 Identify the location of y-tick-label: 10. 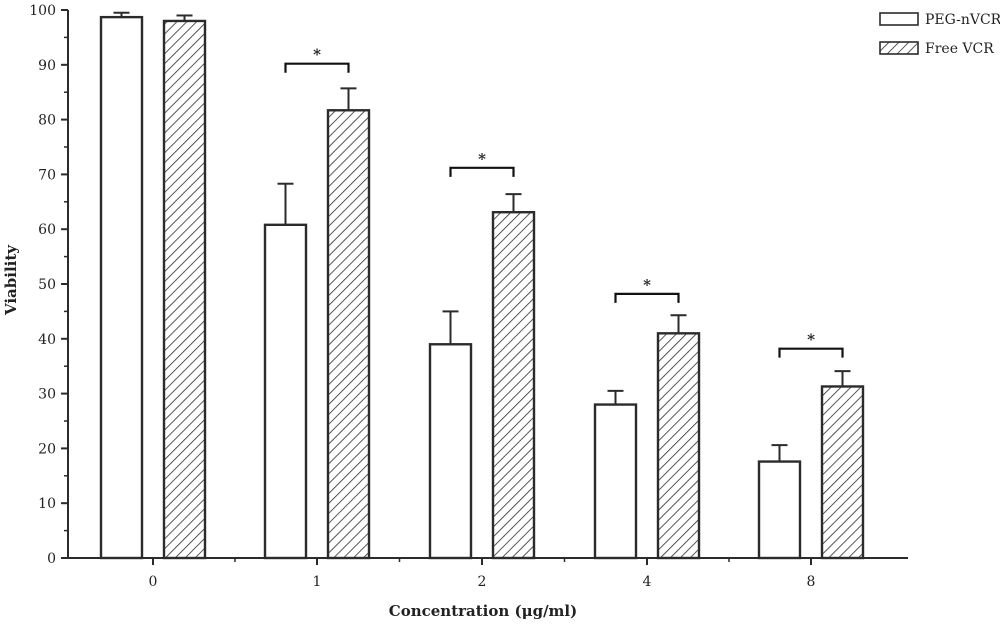
(47, 504).